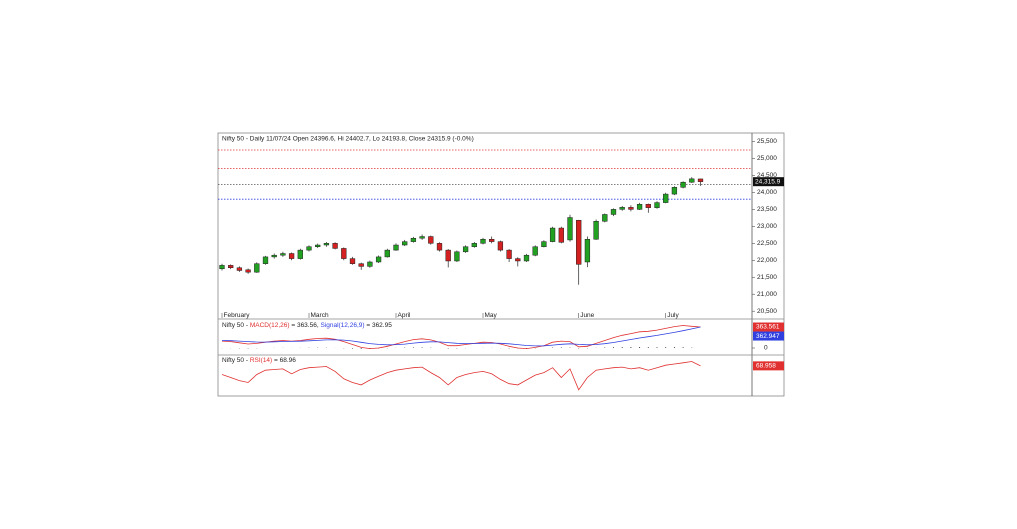 Image resolution: width=1017 pixels, height=529 pixels. Describe the element at coordinates (766, 348) in the screenshot. I see `y-tick-label: 0` at that location.